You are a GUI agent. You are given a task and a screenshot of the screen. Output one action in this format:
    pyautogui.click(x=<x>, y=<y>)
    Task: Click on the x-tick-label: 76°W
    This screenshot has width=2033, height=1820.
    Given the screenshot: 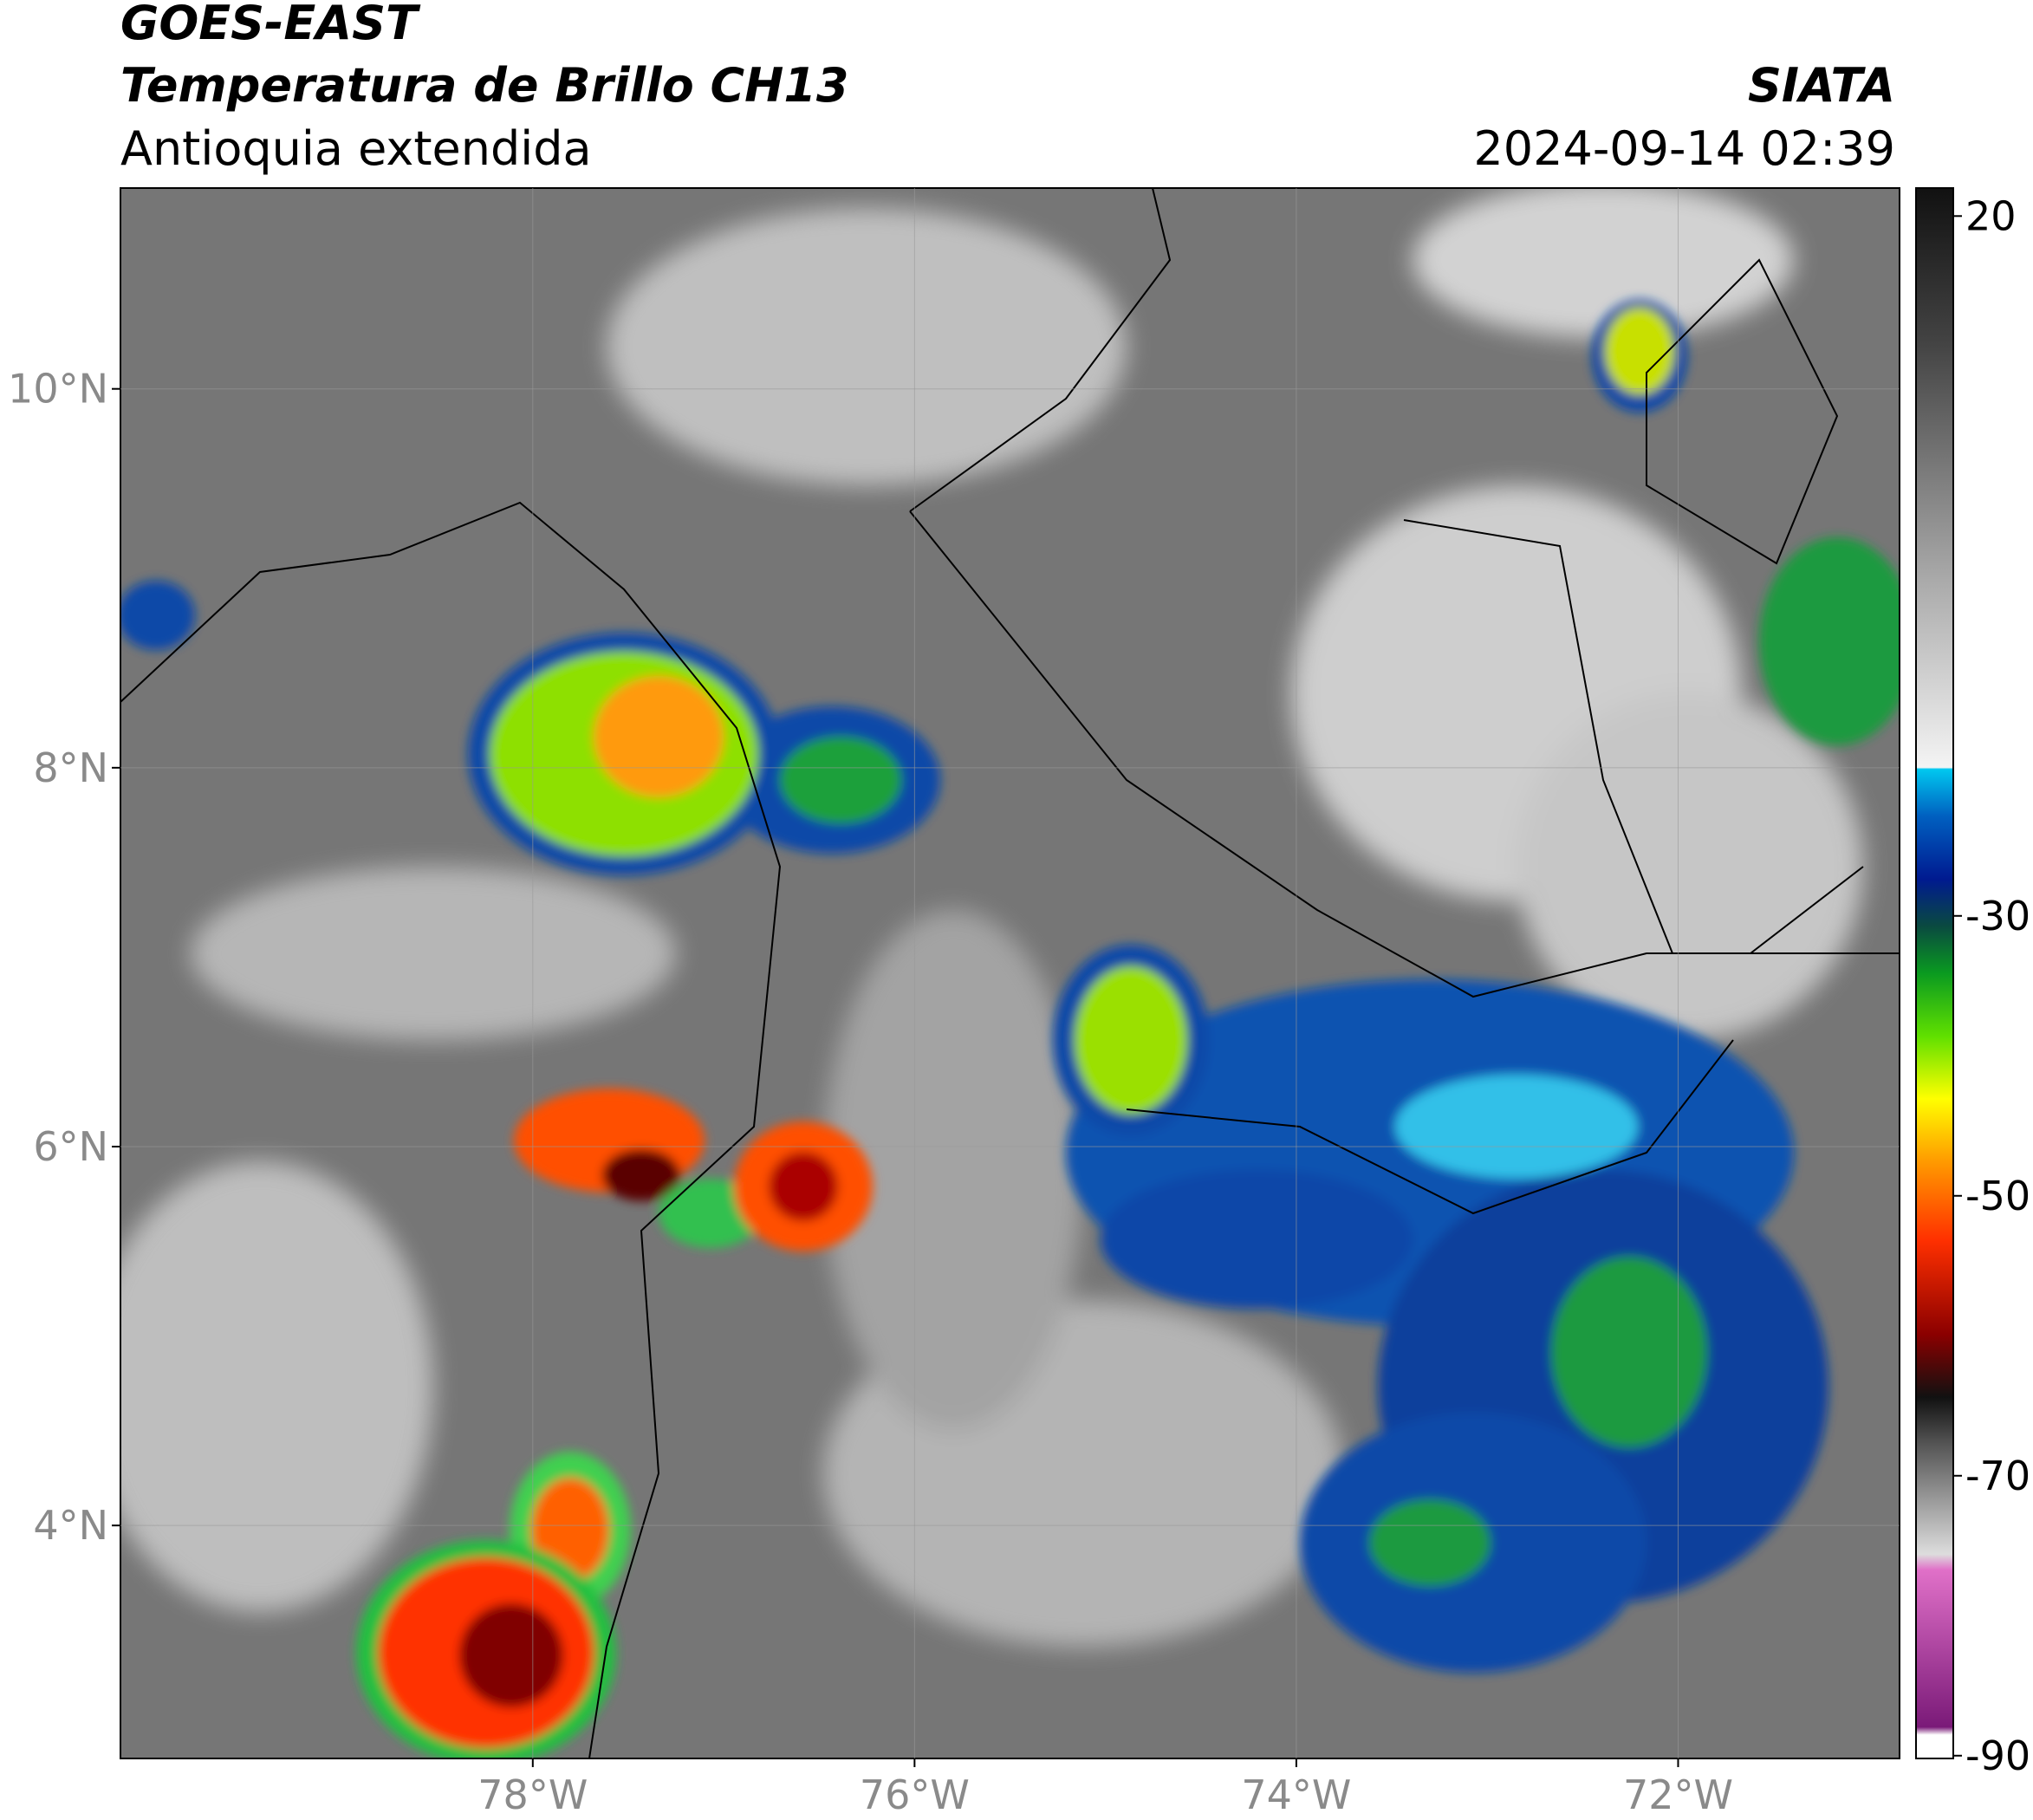 What is the action you would take?
    pyautogui.click(x=915, y=1794)
    